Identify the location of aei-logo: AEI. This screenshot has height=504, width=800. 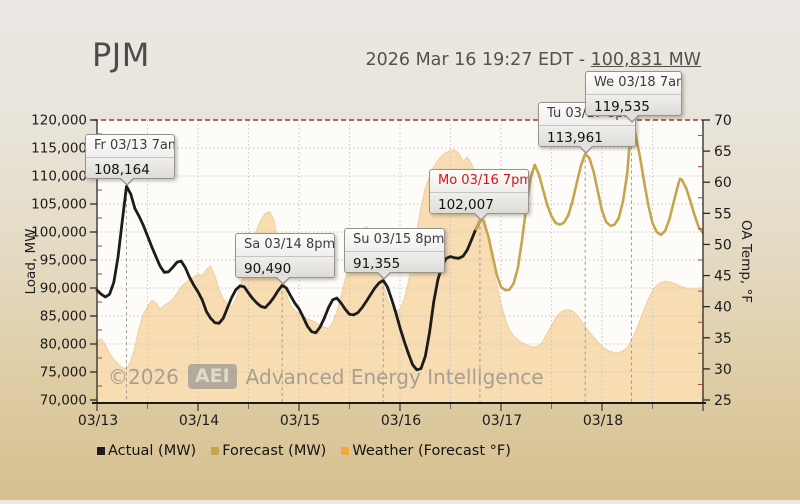
(212, 376).